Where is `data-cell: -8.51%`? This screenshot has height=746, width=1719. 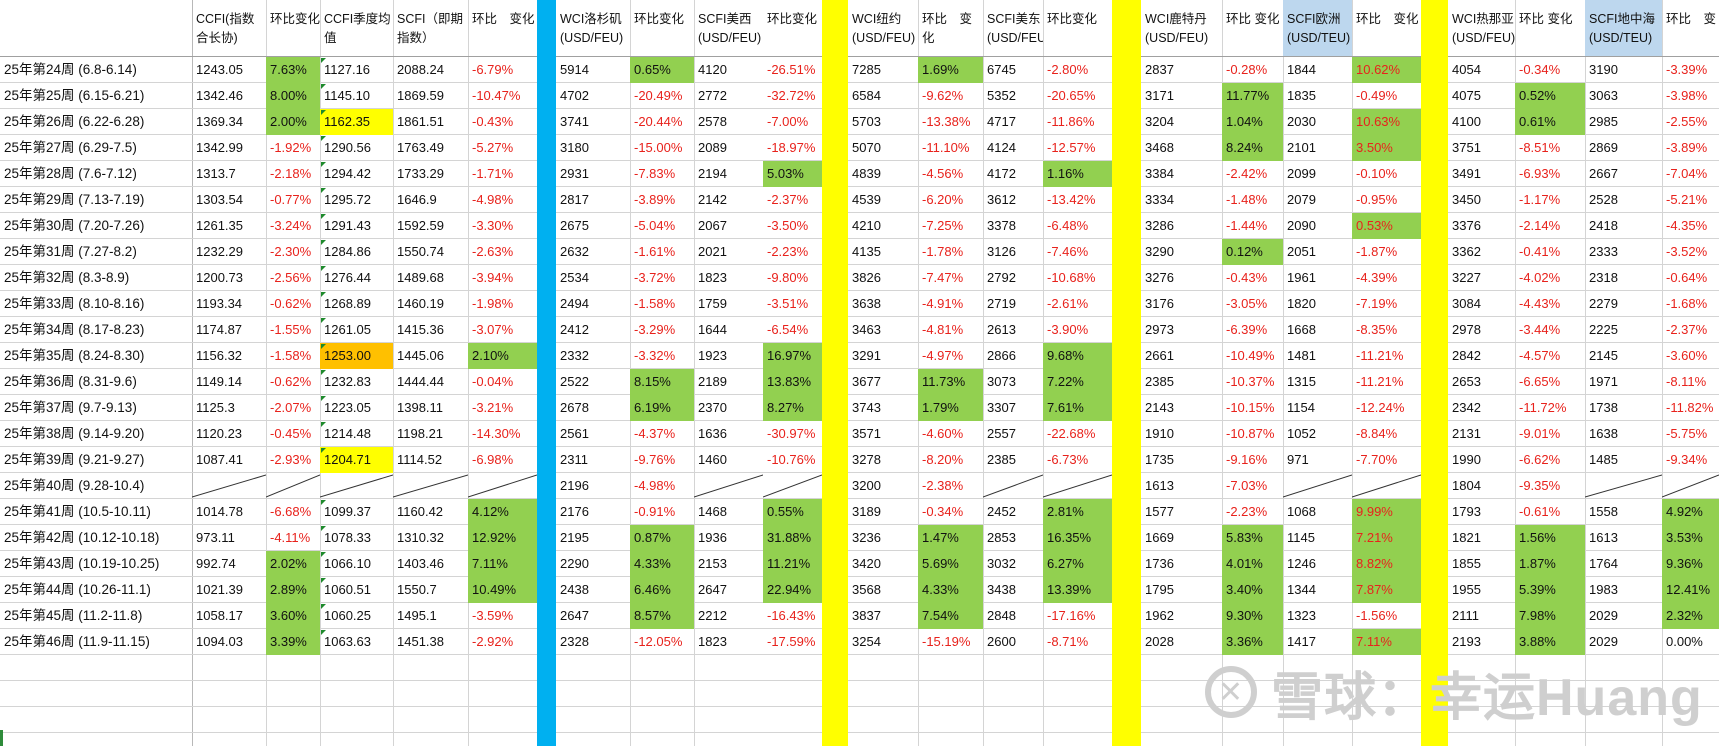
data-cell: -8.51% is located at coordinates (1540, 147).